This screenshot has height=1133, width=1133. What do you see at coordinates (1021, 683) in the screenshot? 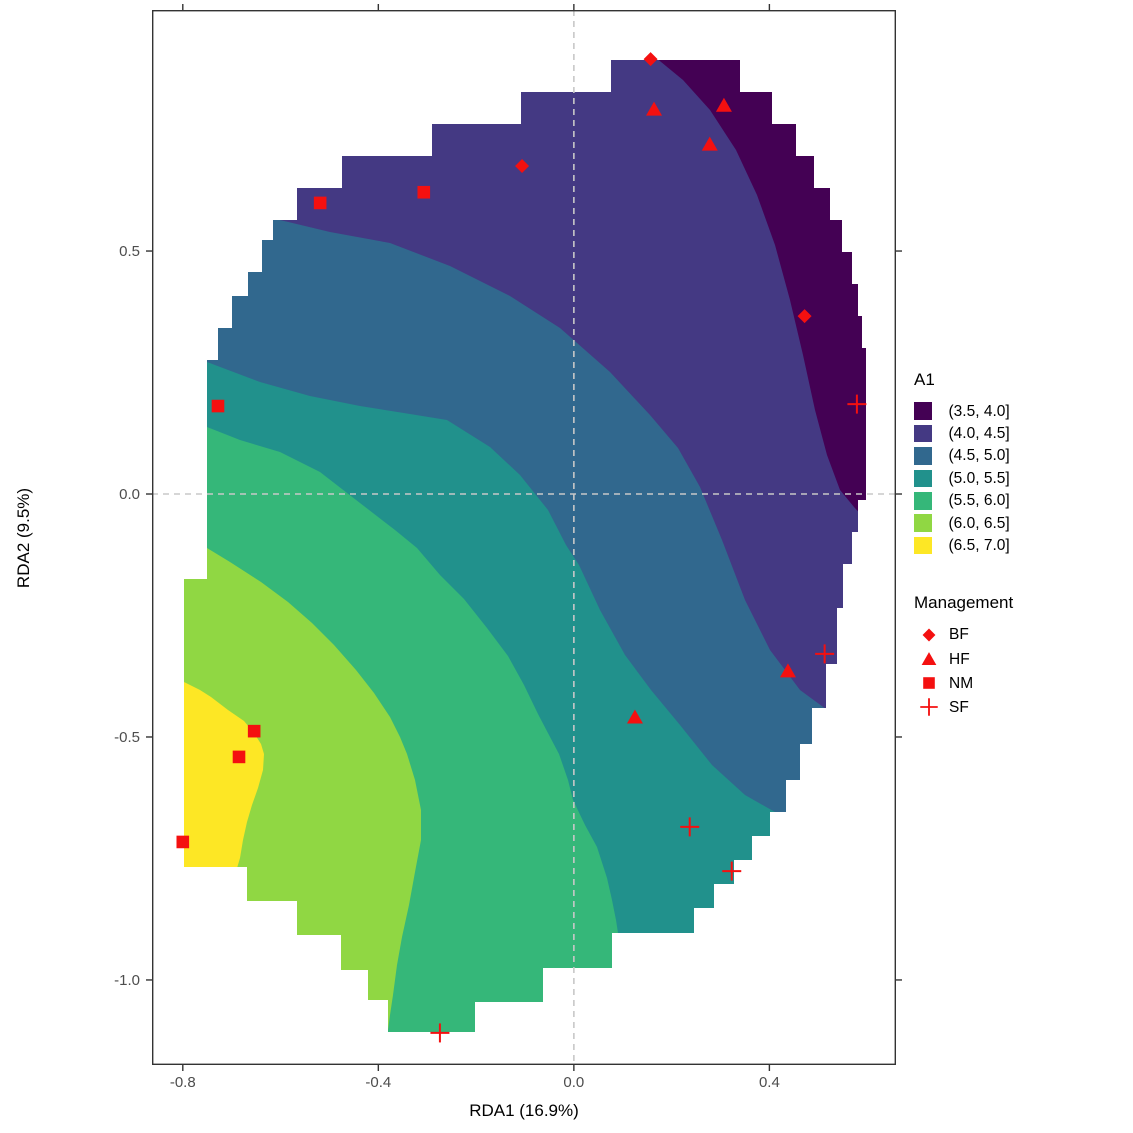
I see `shape-legend-key-NM: NM` at bounding box center [1021, 683].